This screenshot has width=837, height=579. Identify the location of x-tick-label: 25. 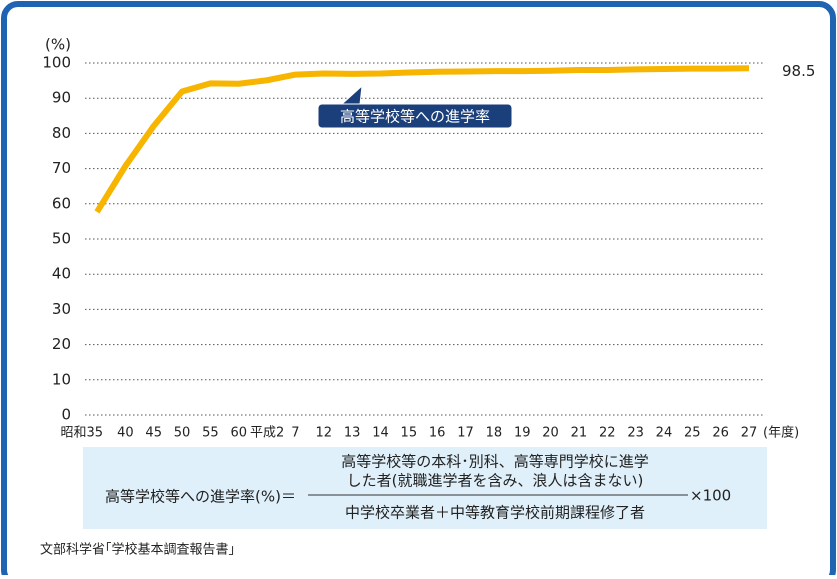
(692, 433).